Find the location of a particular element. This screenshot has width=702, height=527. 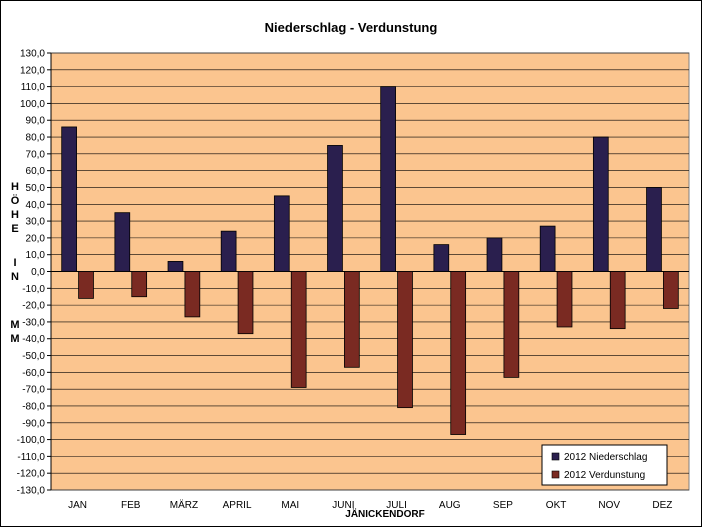

y-tick-label: -20,0 is located at coordinates (33, 306).